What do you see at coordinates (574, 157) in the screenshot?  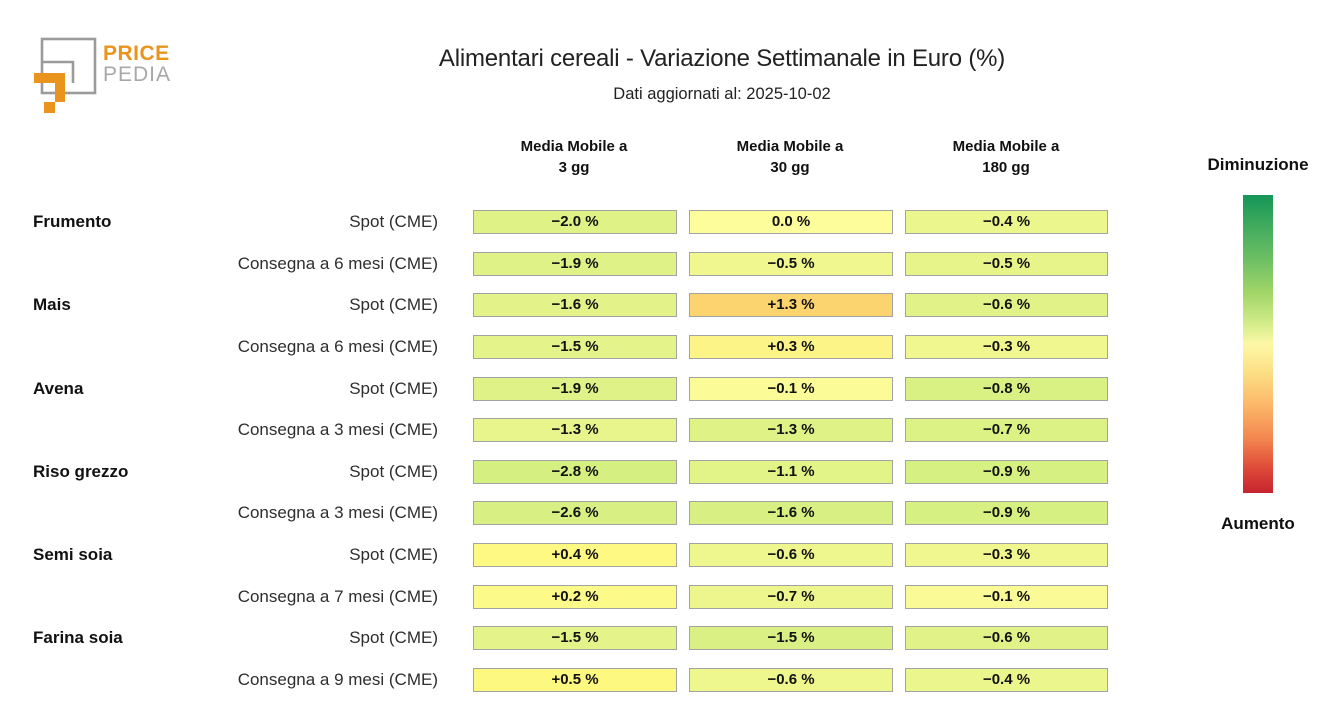 I see `column-header-3gg: Media Mobile a 3 gg` at bounding box center [574, 157].